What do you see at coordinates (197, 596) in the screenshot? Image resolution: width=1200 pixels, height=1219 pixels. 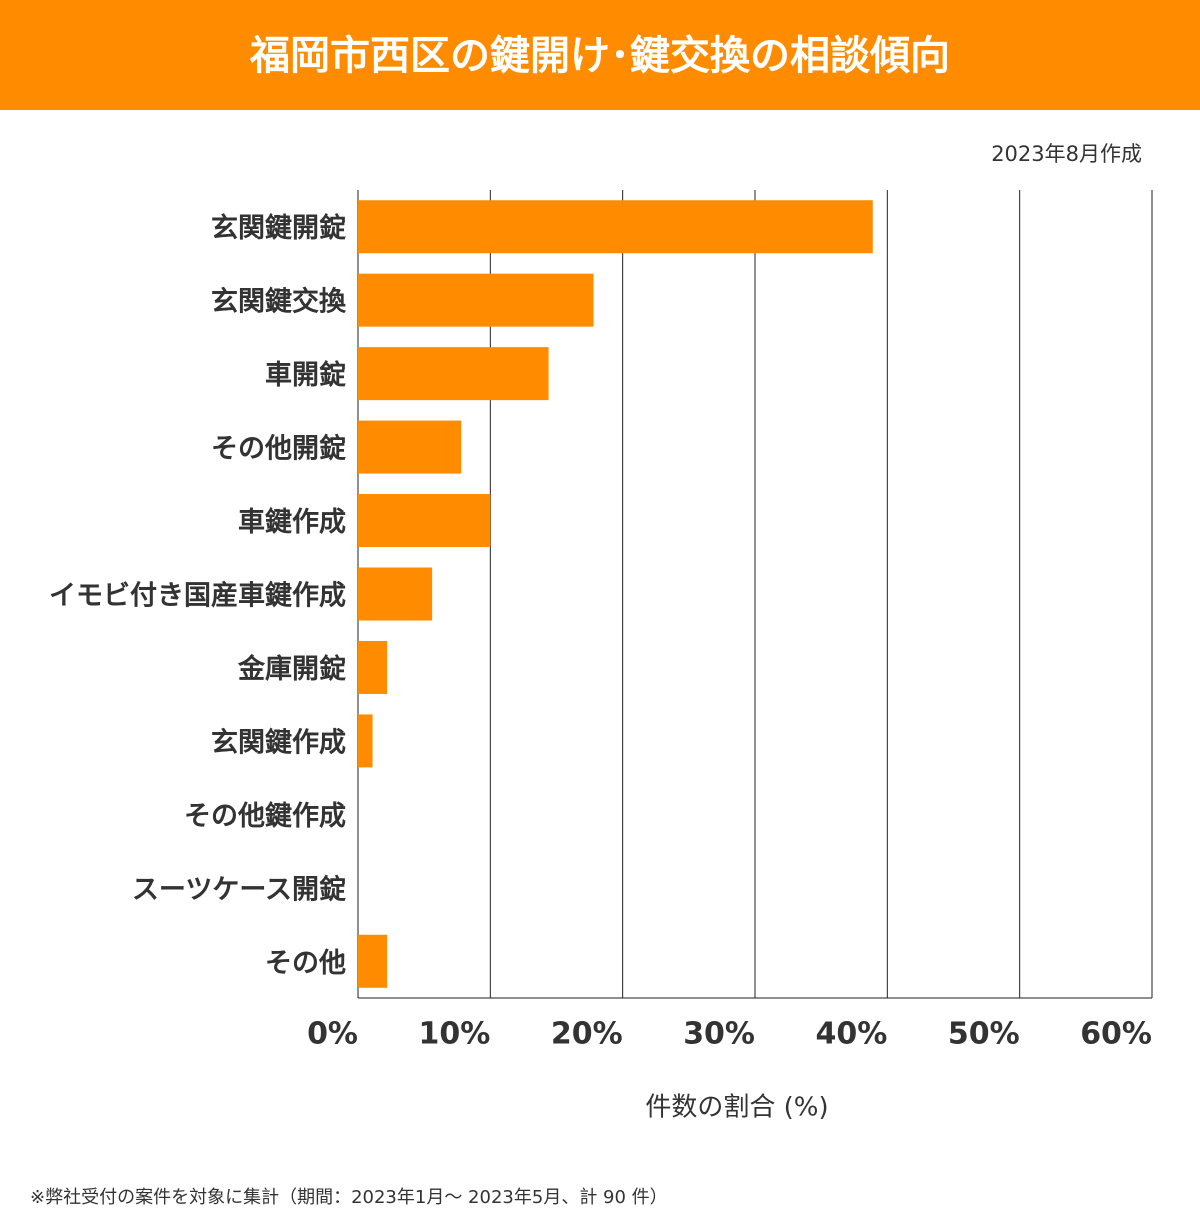 I see `y-tick-label: イモビ付き国産車鍵作成` at bounding box center [197, 596].